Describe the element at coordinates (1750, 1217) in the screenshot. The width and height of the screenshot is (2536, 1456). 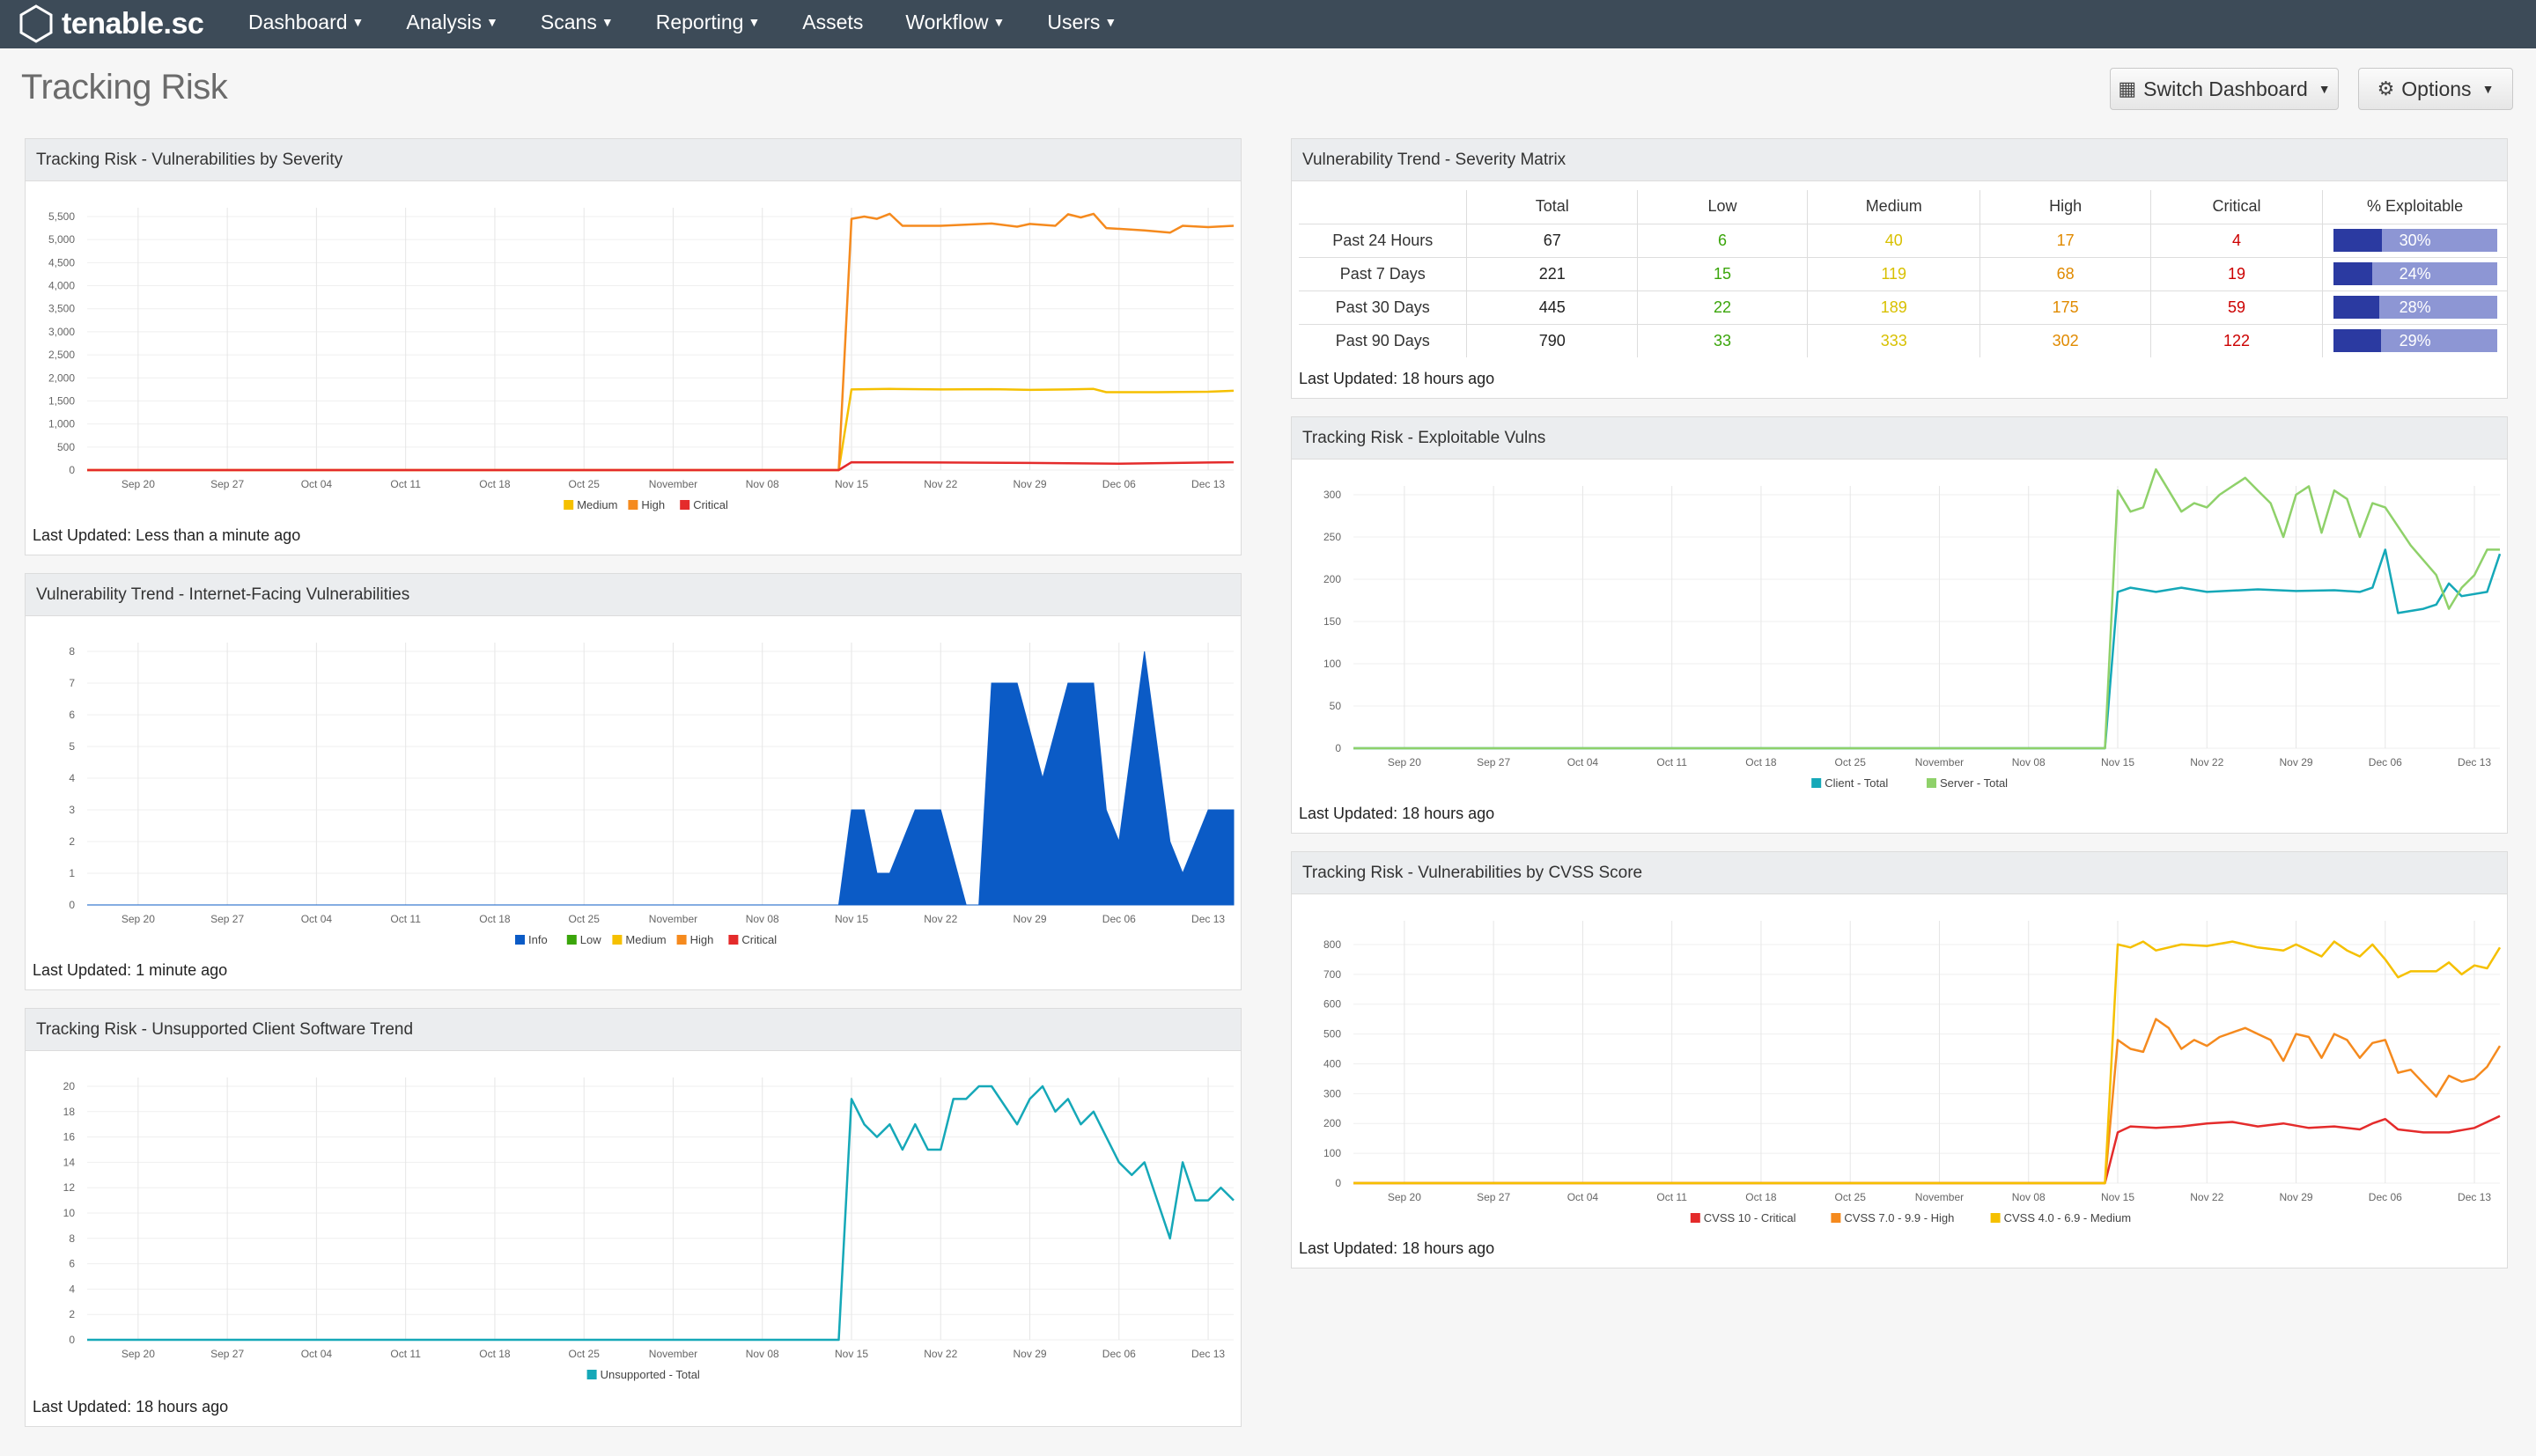
I see `legend-label: CVSS 10 - Critical` at that location.